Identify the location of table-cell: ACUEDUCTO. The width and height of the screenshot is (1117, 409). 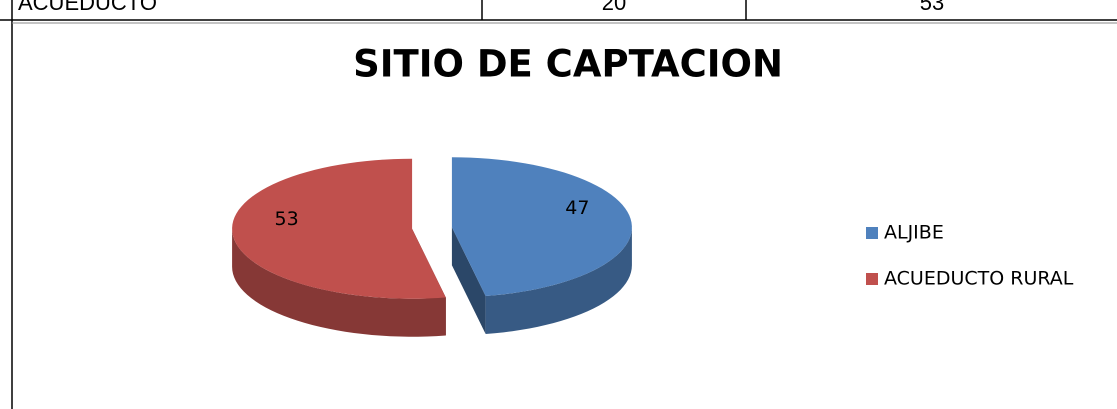
(87, 7).